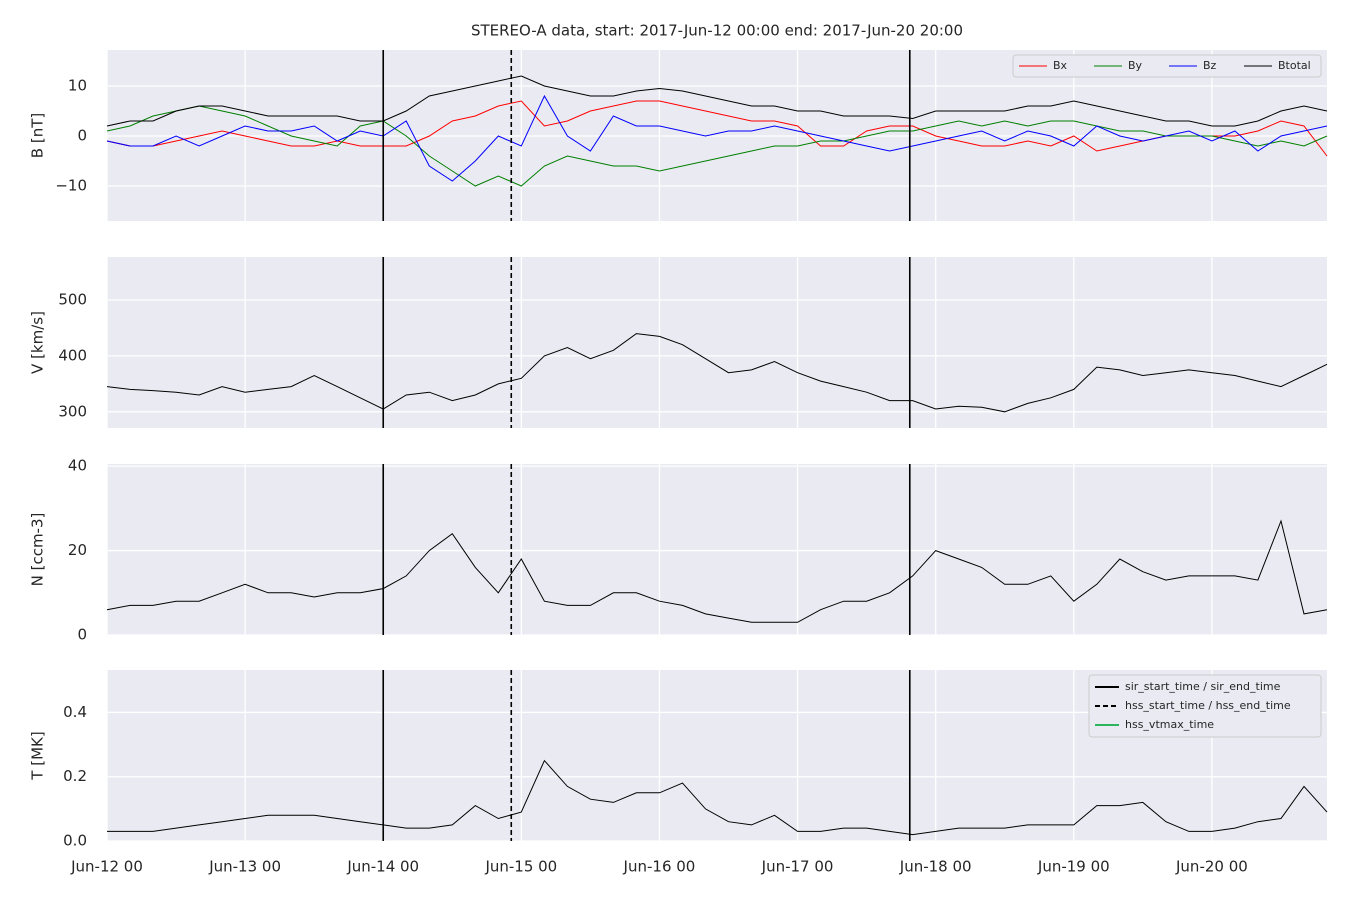 This screenshot has height=900, width=1350. Describe the element at coordinates (72, 411) in the screenshot. I see `y-tick-label: 300` at that location.